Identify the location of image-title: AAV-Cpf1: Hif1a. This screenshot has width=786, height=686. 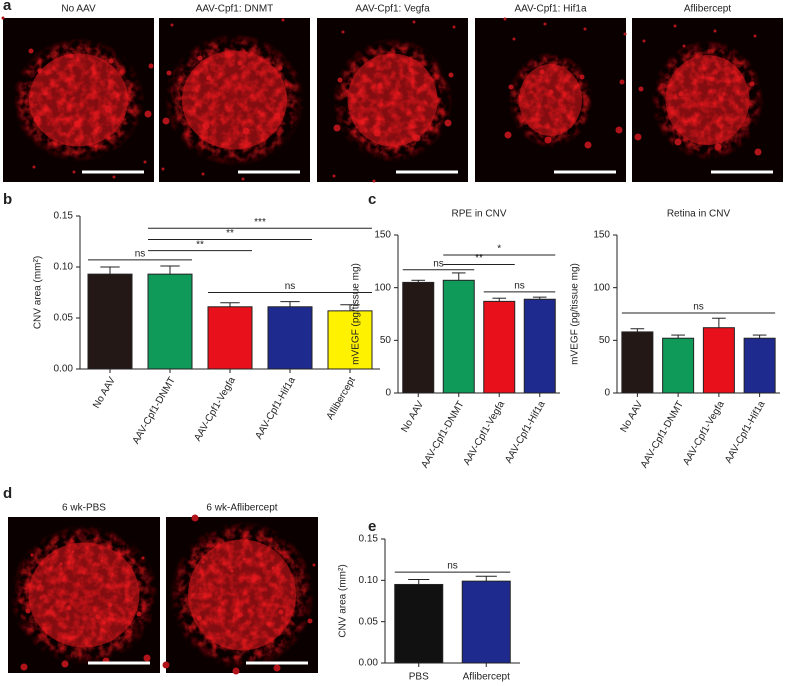
(550, 9).